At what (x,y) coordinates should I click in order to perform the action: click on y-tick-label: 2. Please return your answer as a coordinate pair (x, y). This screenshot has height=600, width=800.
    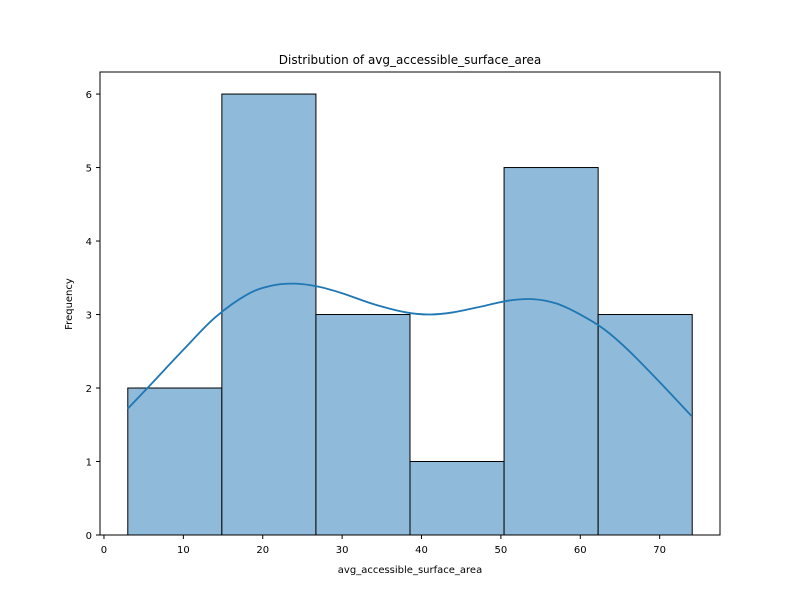
    Looking at the image, I should click on (89, 389).